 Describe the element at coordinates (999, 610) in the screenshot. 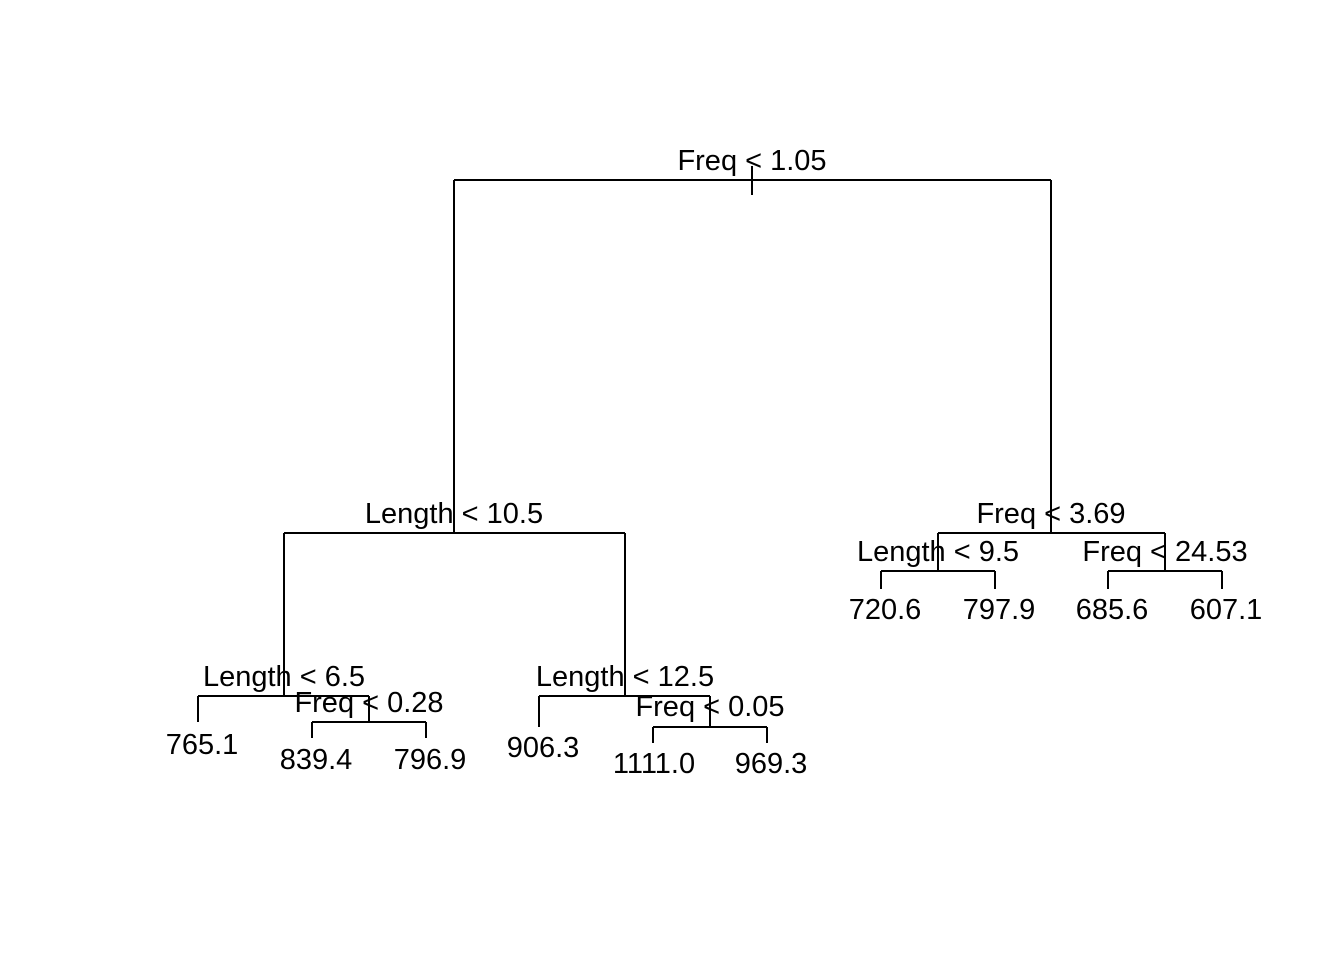

I see `leaf-value: 797.9` at that location.